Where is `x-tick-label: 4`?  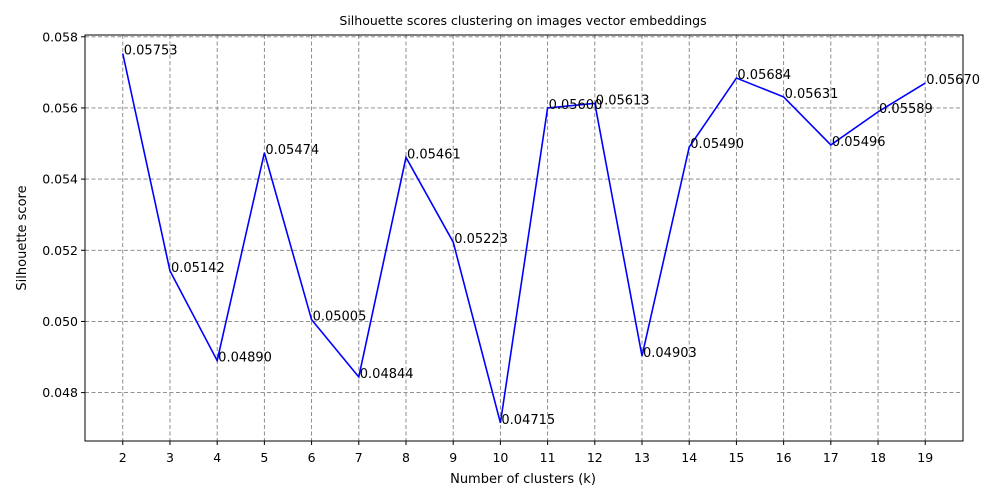 x-tick-label: 4 is located at coordinates (217, 457).